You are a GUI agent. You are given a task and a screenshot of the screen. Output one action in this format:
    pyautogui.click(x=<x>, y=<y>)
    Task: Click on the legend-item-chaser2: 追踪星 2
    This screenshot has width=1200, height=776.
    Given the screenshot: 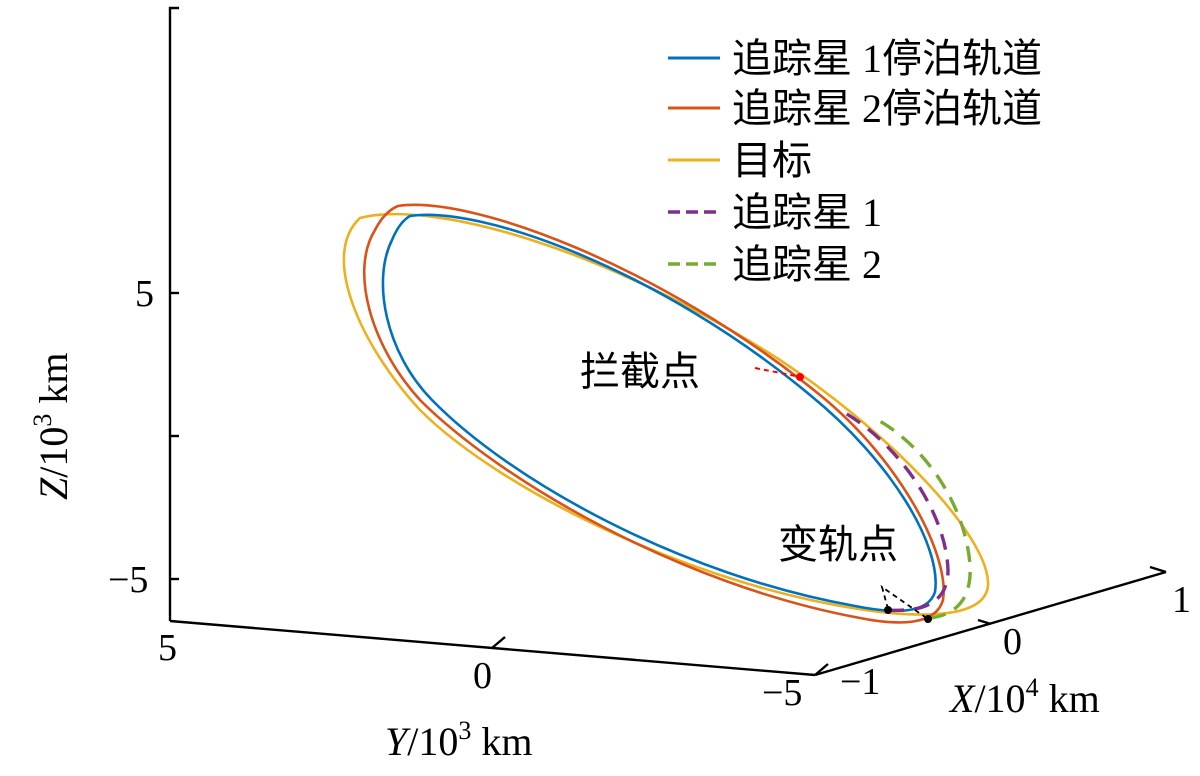 What is the action you would take?
    pyautogui.click(x=775, y=264)
    